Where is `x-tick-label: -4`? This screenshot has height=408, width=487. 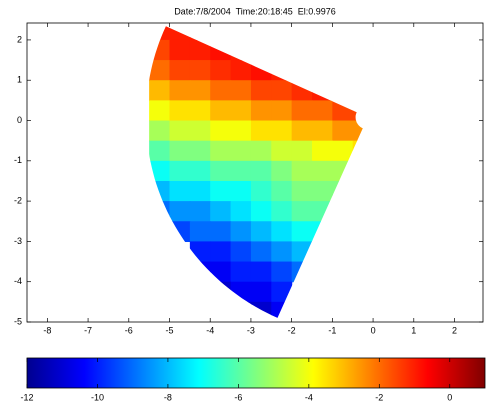 x-tick-label: -4 is located at coordinates (210, 330).